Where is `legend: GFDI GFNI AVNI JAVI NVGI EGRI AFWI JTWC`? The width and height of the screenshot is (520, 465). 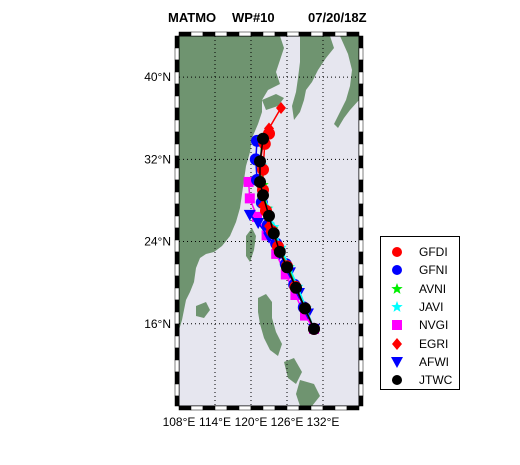
legend: GFDI GFNI AVNI JAVI NVGI EGRI AFWI JTWC is located at coordinates (420, 313).